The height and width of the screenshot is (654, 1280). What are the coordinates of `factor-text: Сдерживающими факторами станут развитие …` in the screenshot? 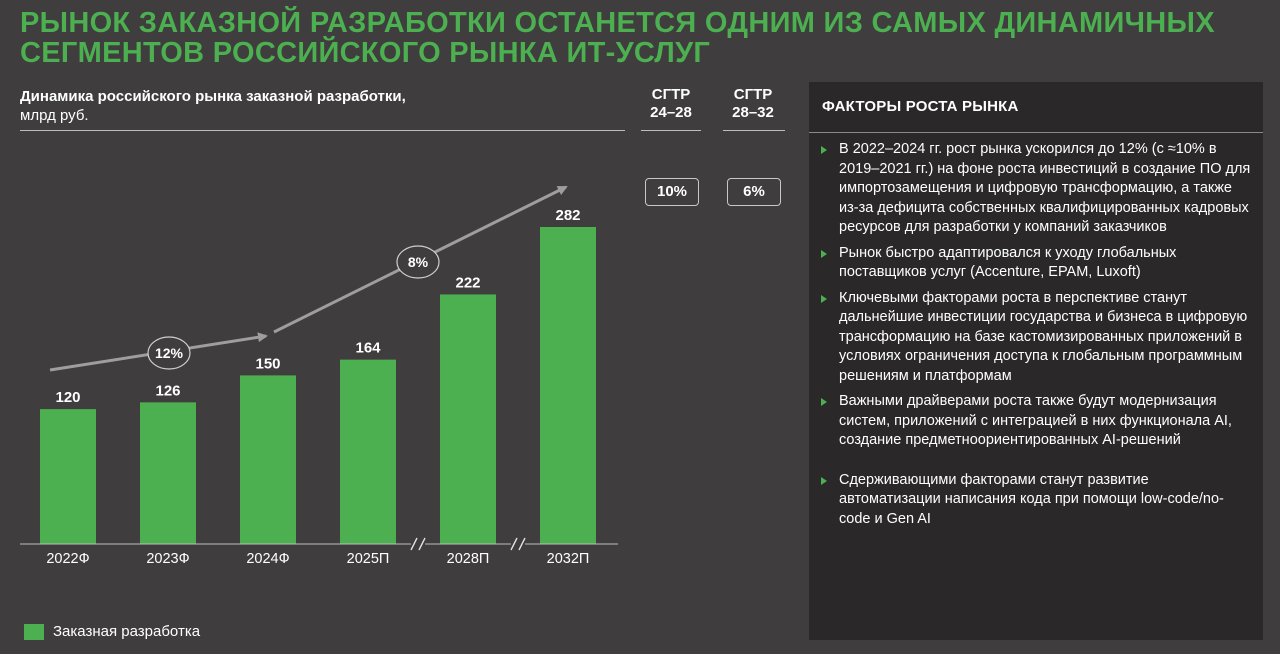 It's located at (1031, 499).